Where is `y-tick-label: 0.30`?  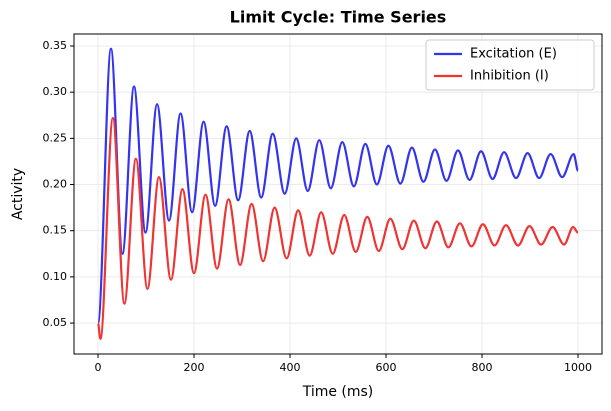 y-tick-label: 0.30 is located at coordinates (55, 91).